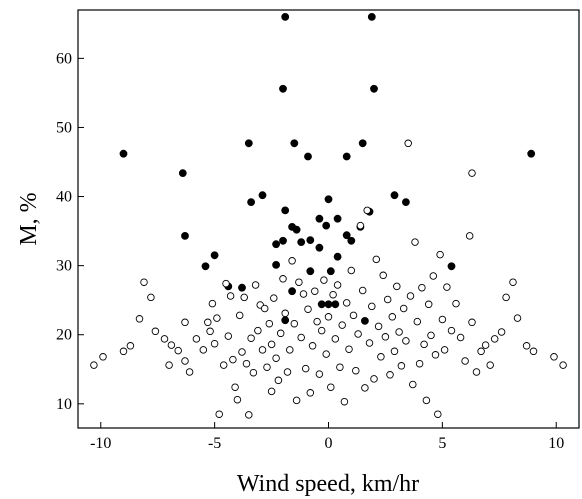  Describe the element at coordinates (328, 484) in the screenshot. I see `x-axis-title: Wind speed, km/hr` at that location.